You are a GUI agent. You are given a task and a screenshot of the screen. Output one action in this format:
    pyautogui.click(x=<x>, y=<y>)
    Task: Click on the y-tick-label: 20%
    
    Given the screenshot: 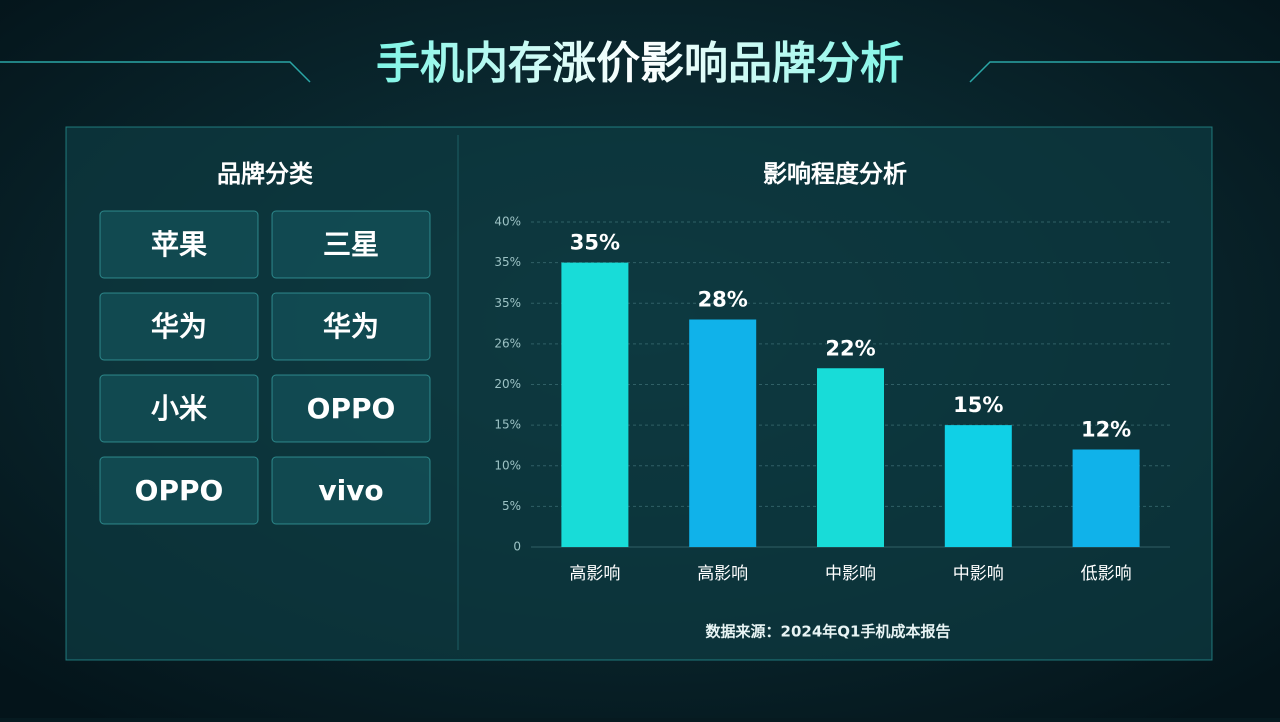 What is the action you would take?
    pyautogui.click(x=507, y=384)
    